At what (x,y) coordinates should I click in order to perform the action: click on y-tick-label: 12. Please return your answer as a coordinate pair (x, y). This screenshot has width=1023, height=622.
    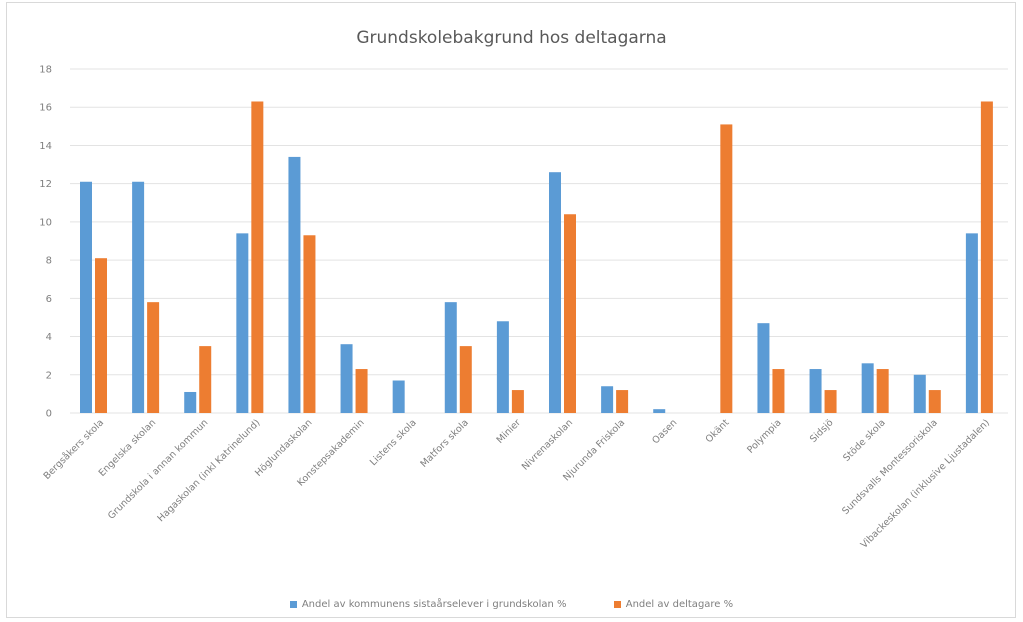
    Looking at the image, I should click on (45, 184).